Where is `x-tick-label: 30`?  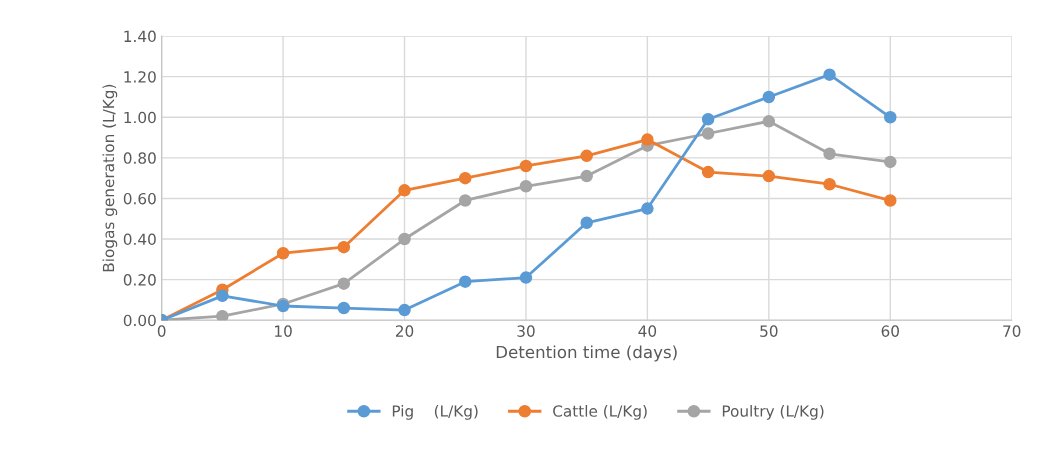
x-tick-label: 30 is located at coordinates (526, 331).